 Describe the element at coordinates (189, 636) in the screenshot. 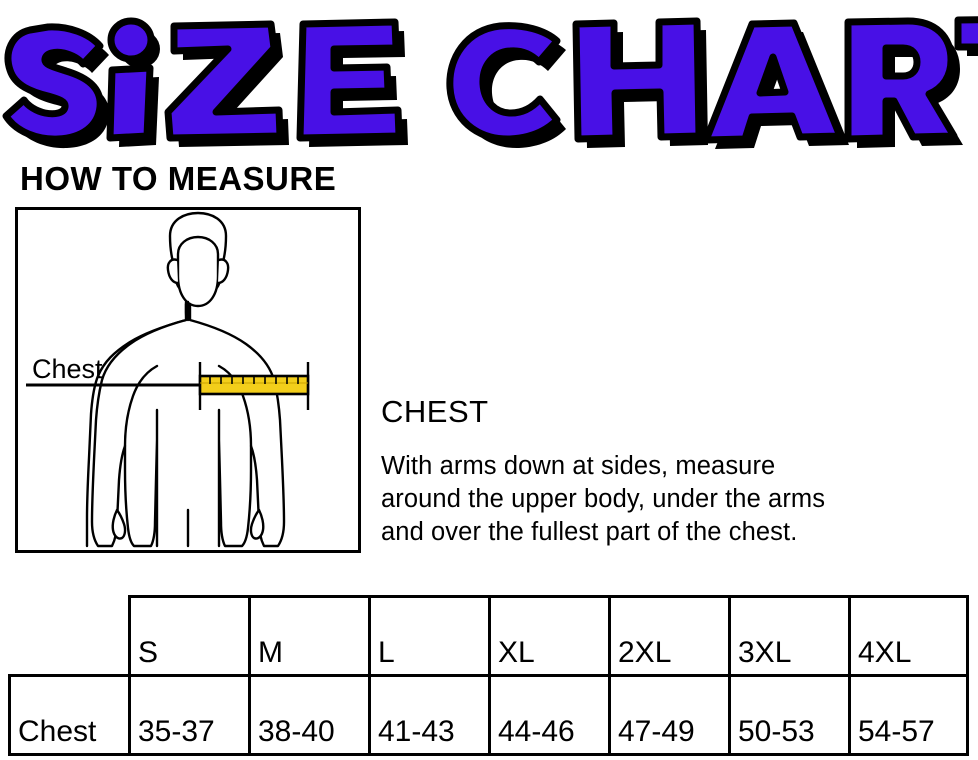

I see `table-header-s: S` at that location.